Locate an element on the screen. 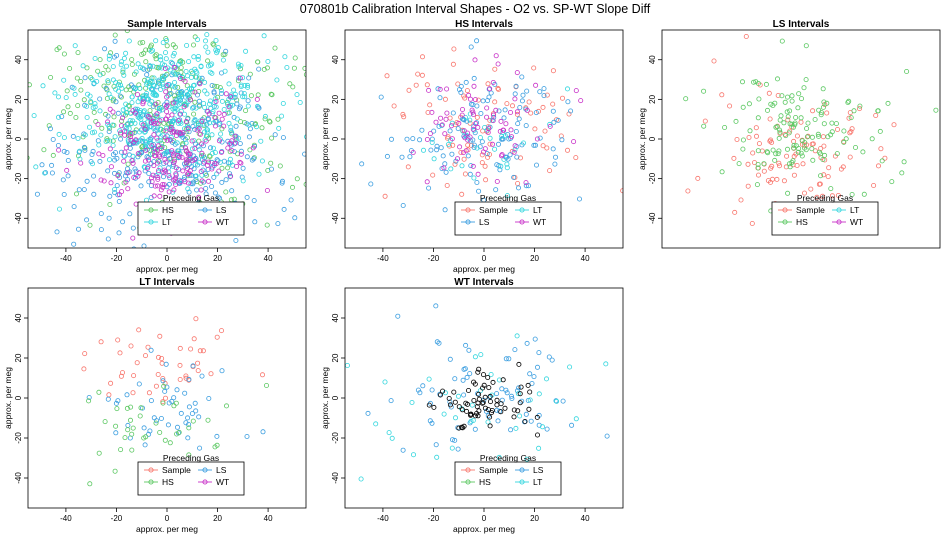 The image size is (950, 550). legend-label-hs: HS is located at coordinates (168, 482).